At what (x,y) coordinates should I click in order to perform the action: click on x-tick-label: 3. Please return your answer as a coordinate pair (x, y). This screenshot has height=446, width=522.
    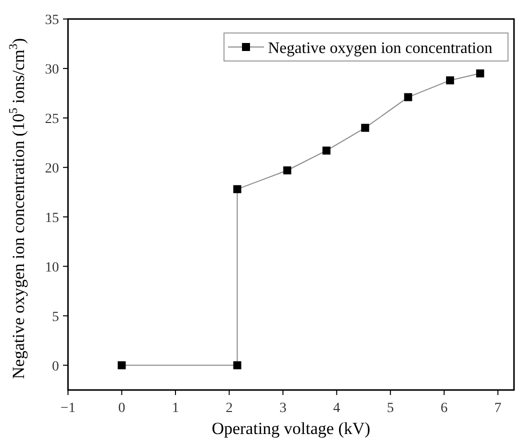
    Looking at the image, I should click on (282, 408).